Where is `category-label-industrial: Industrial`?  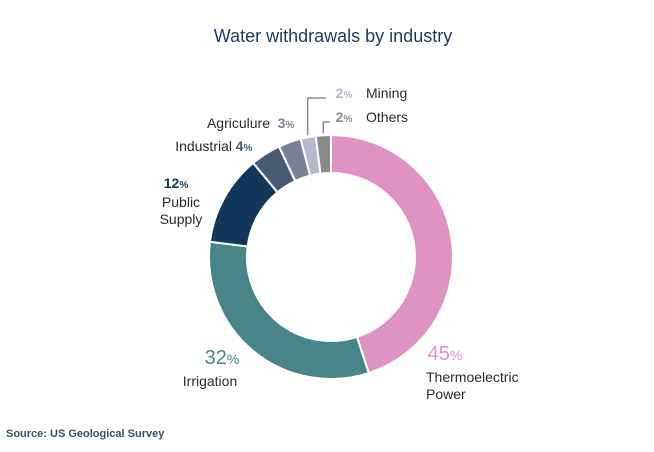
category-label-industrial: Industrial is located at coordinates (203, 146).